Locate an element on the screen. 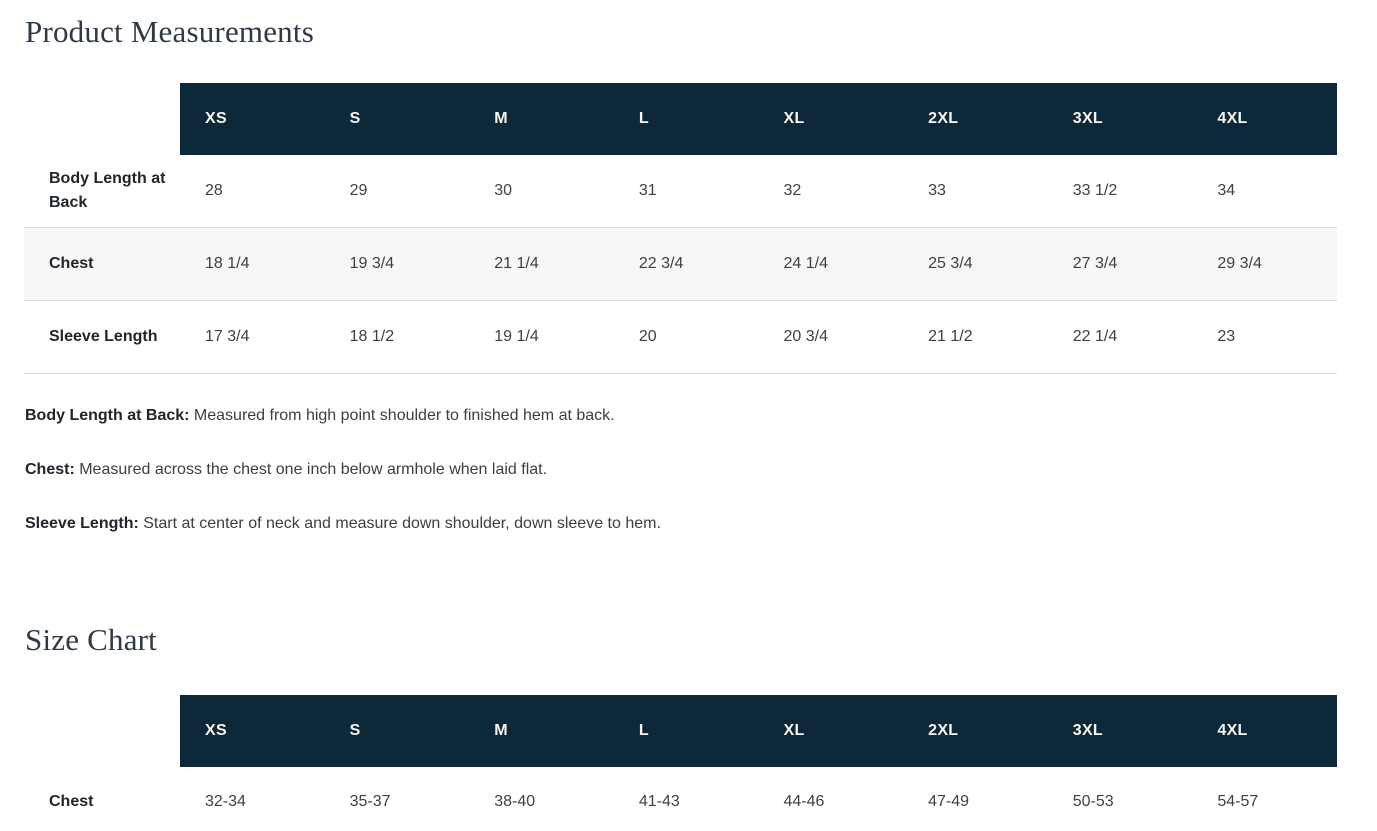  value-cell: 23 is located at coordinates (1226, 336).